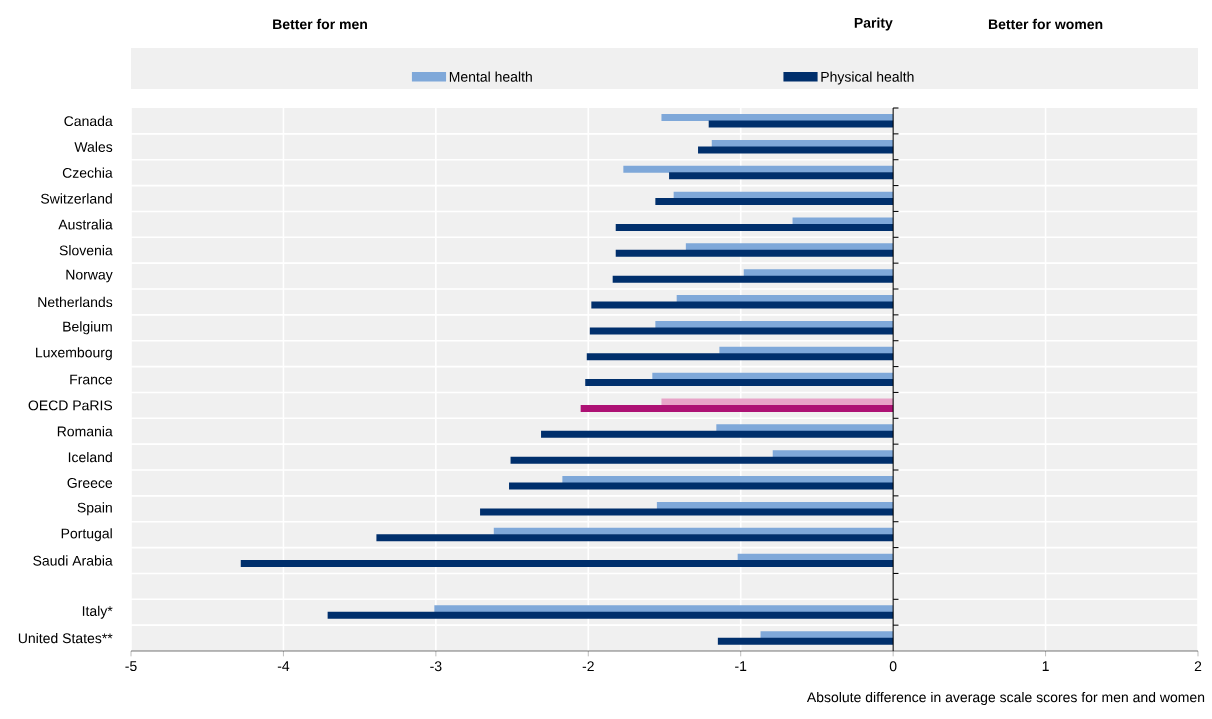 This screenshot has width=1212, height=719. What do you see at coordinates (87, 328) in the screenshot?
I see `y-tick-label: Belgium` at bounding box center [87, 328].